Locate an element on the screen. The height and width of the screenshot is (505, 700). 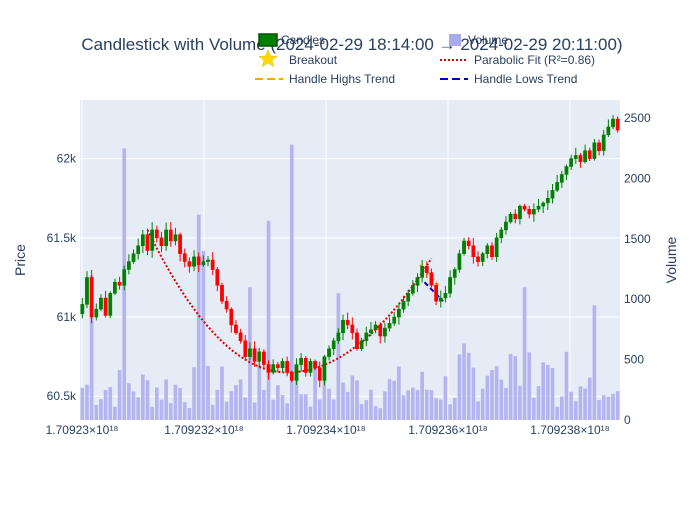
x-tick-label: 1.709238×10¹⁸ is located at coordinates (569, 430).